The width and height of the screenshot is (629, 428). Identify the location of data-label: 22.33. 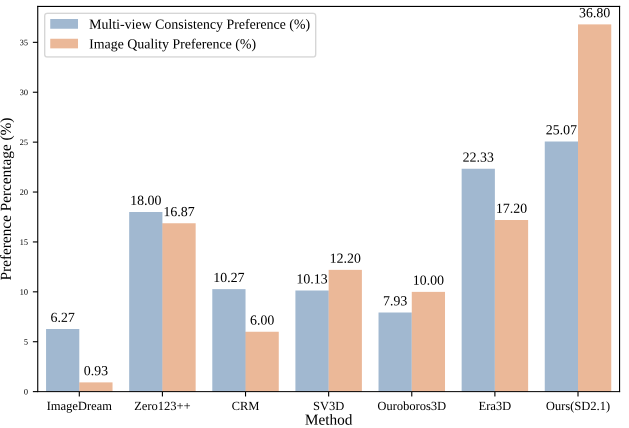
(478, 157).